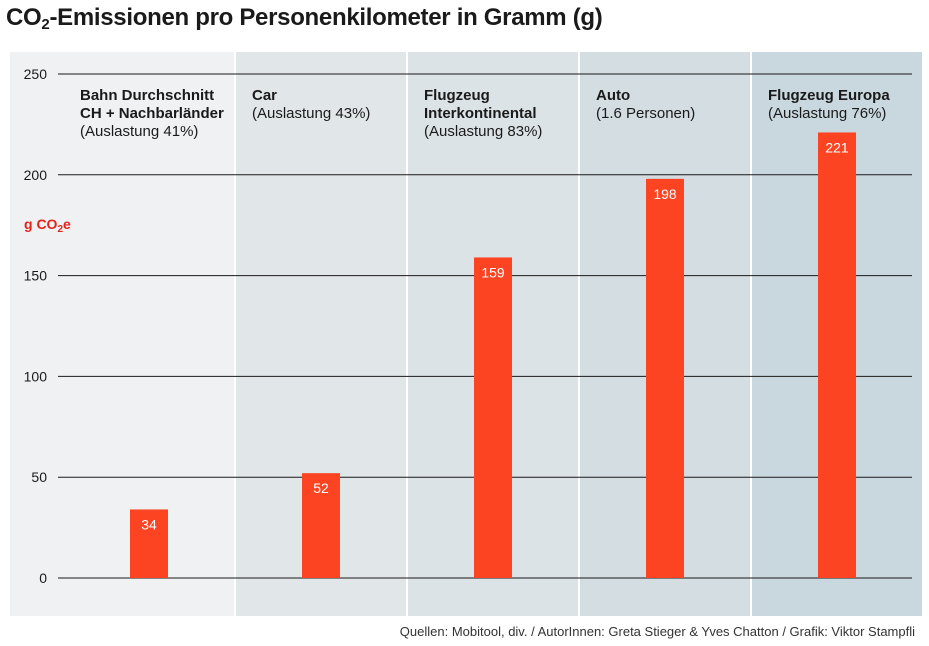 The image size is (929, 646). What do you see at coordinates (139, 131) in the screenshot?
I see `category-detail: (Auslastung 41%)` at bounding box center [139, 131].